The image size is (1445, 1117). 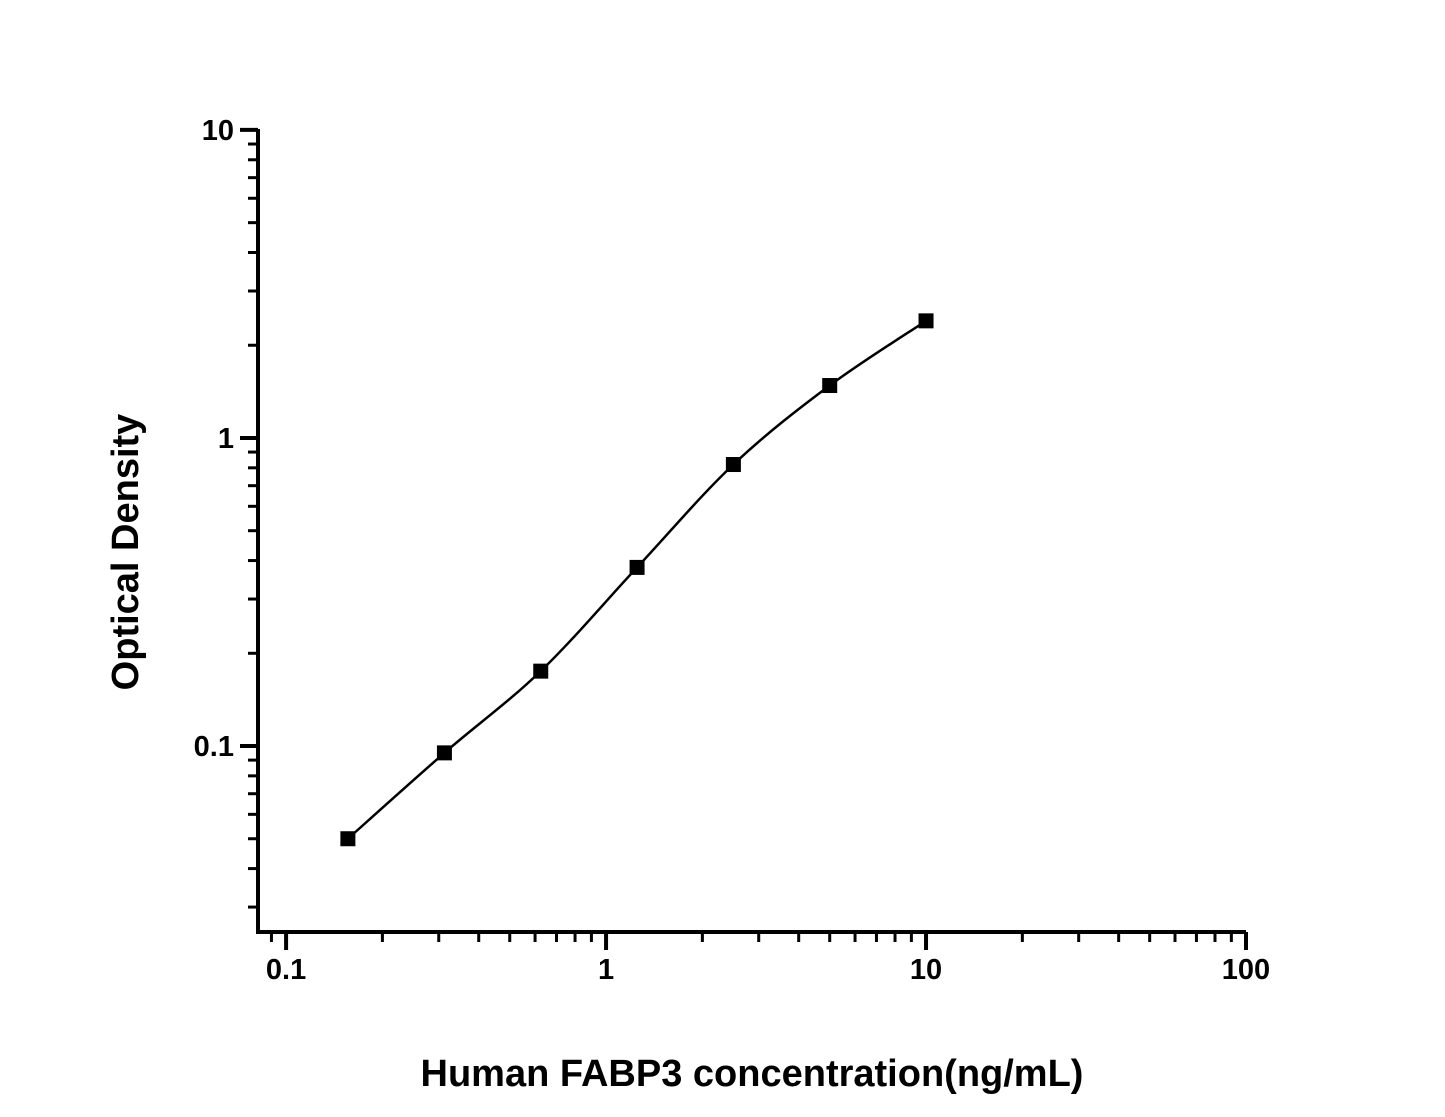 I want to click on x-tick-label: 100, so click(x=1246, y=970).